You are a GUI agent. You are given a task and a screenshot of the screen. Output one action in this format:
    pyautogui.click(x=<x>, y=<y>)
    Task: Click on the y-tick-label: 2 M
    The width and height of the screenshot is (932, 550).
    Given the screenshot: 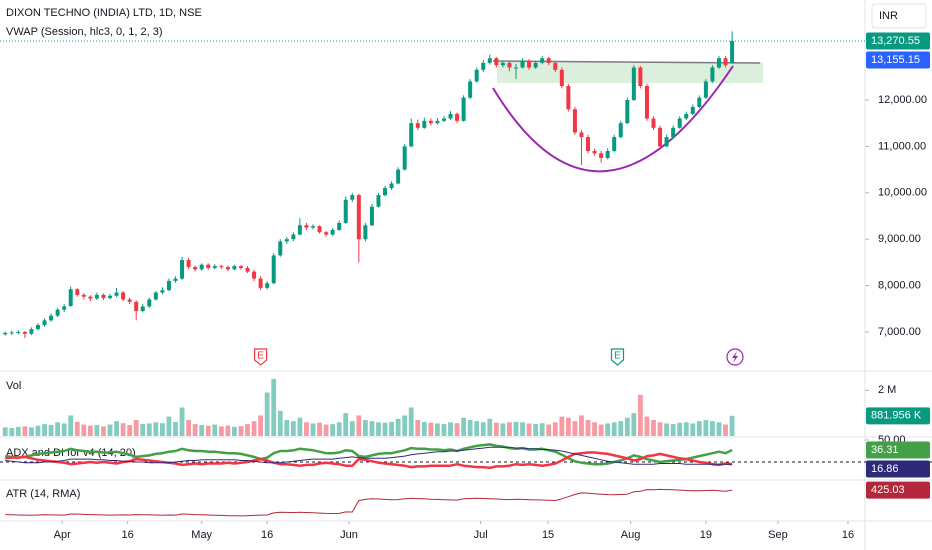 What is the action you would take?
    pyautogui.click(x=887, y=390)
    